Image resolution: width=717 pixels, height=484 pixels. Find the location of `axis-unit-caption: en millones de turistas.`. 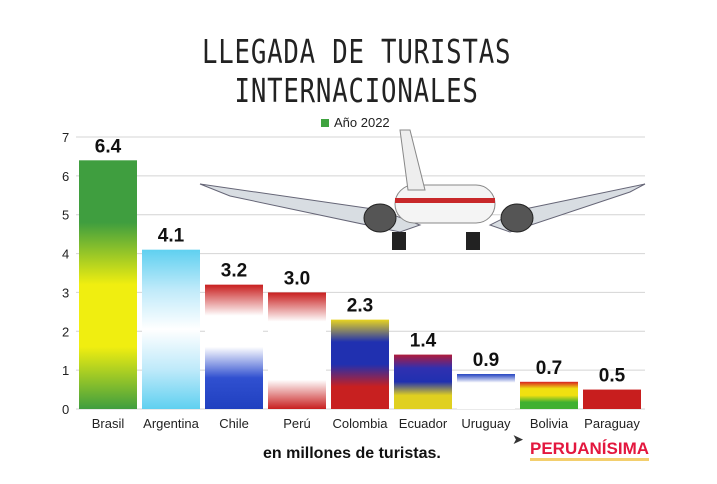

axis-unit-caption: en millones de turistas. is located at coordinates (352, 453).